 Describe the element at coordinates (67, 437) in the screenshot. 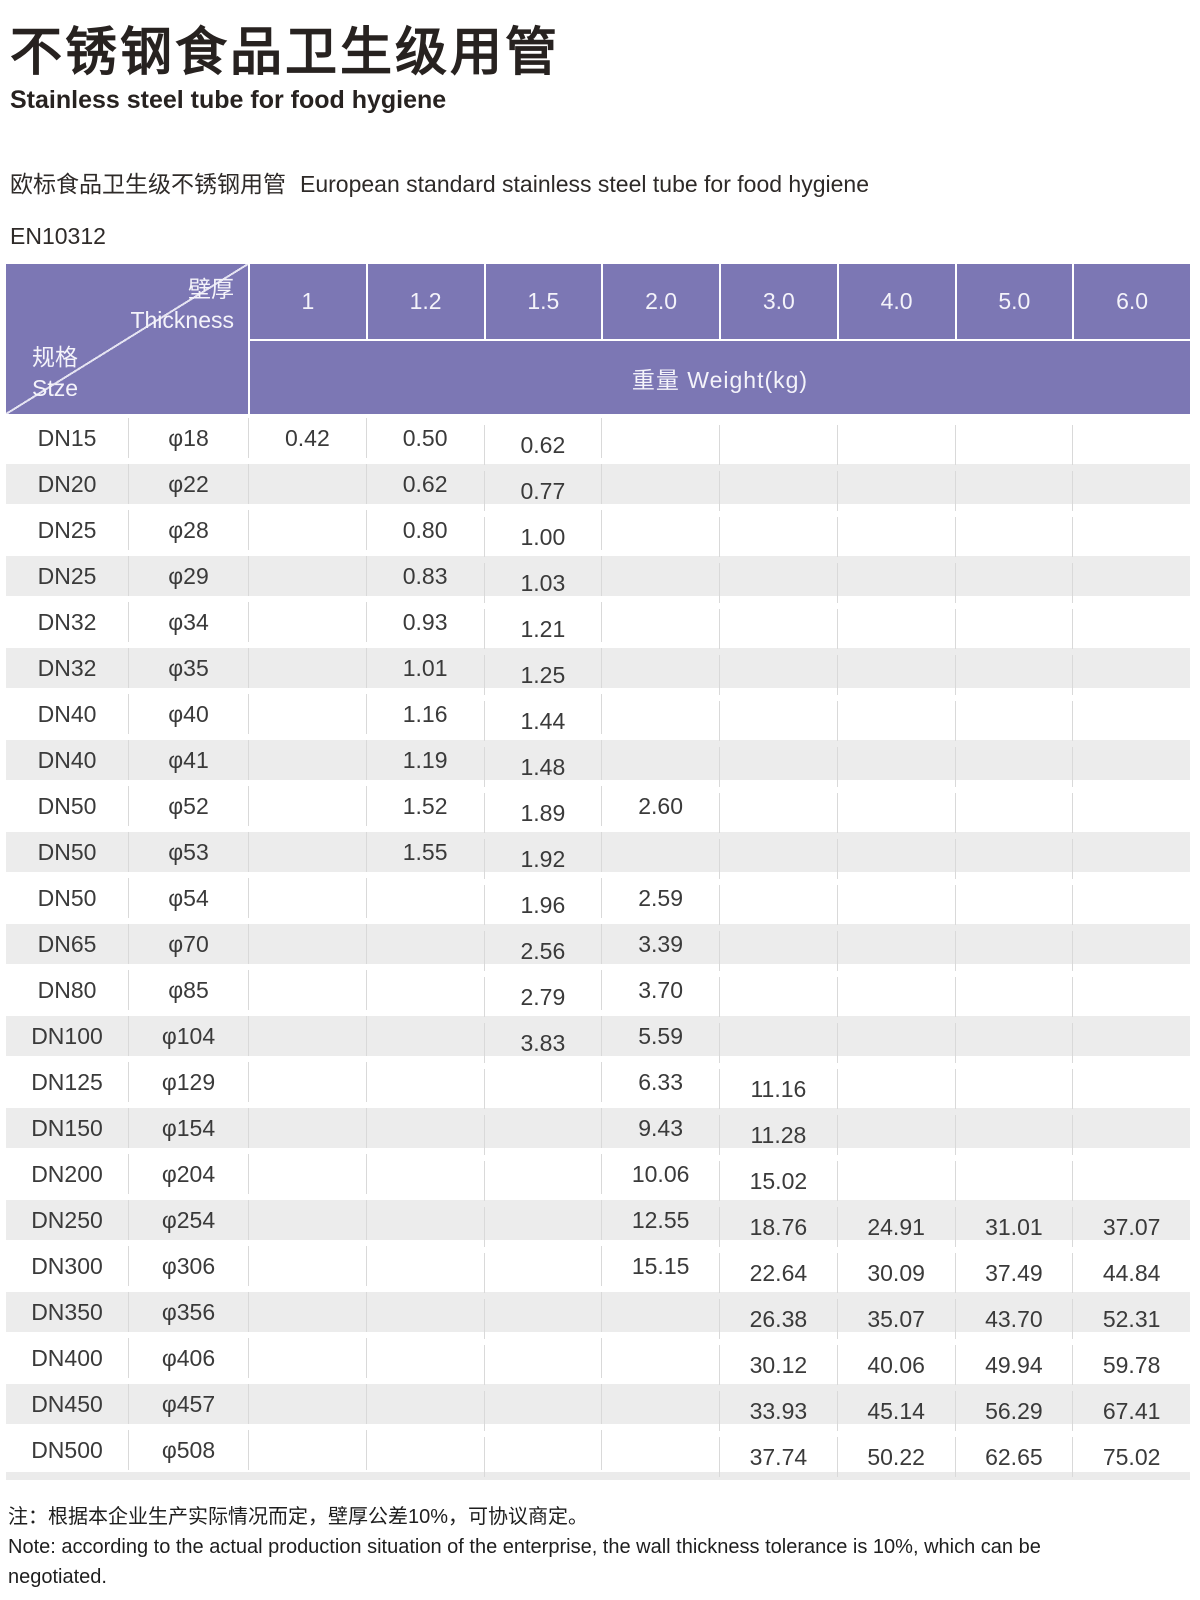

I see `dn-cell: DN15` at that location.